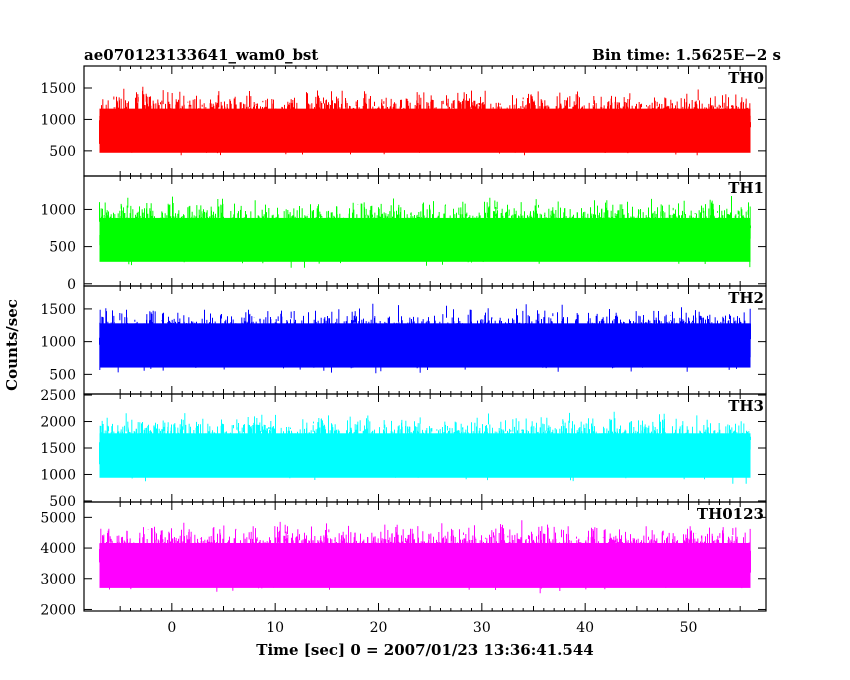  Describe the element at coordinates (58, 396) in the screenshot. I see `ytick-label-th3-2500: 2500` at that location.